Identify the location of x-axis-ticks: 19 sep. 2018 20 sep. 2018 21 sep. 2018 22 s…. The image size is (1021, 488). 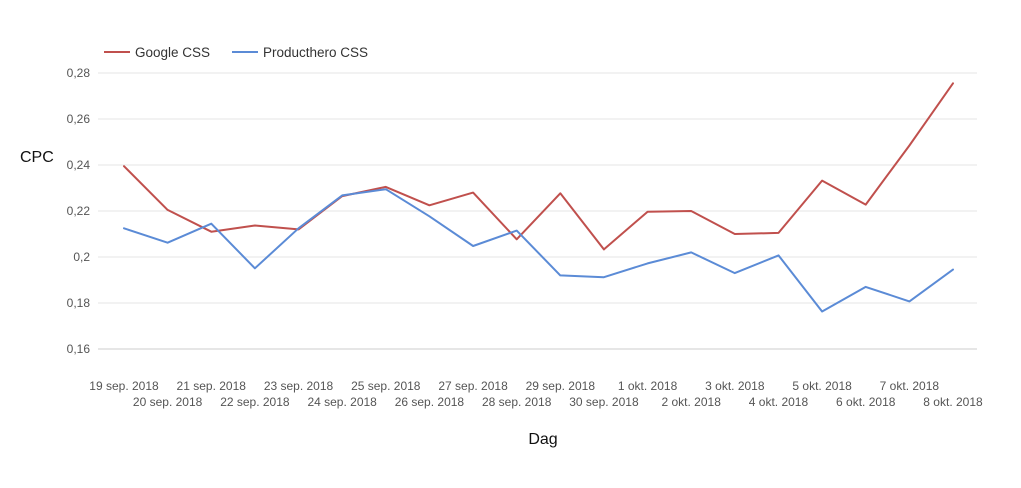
(536, 394).